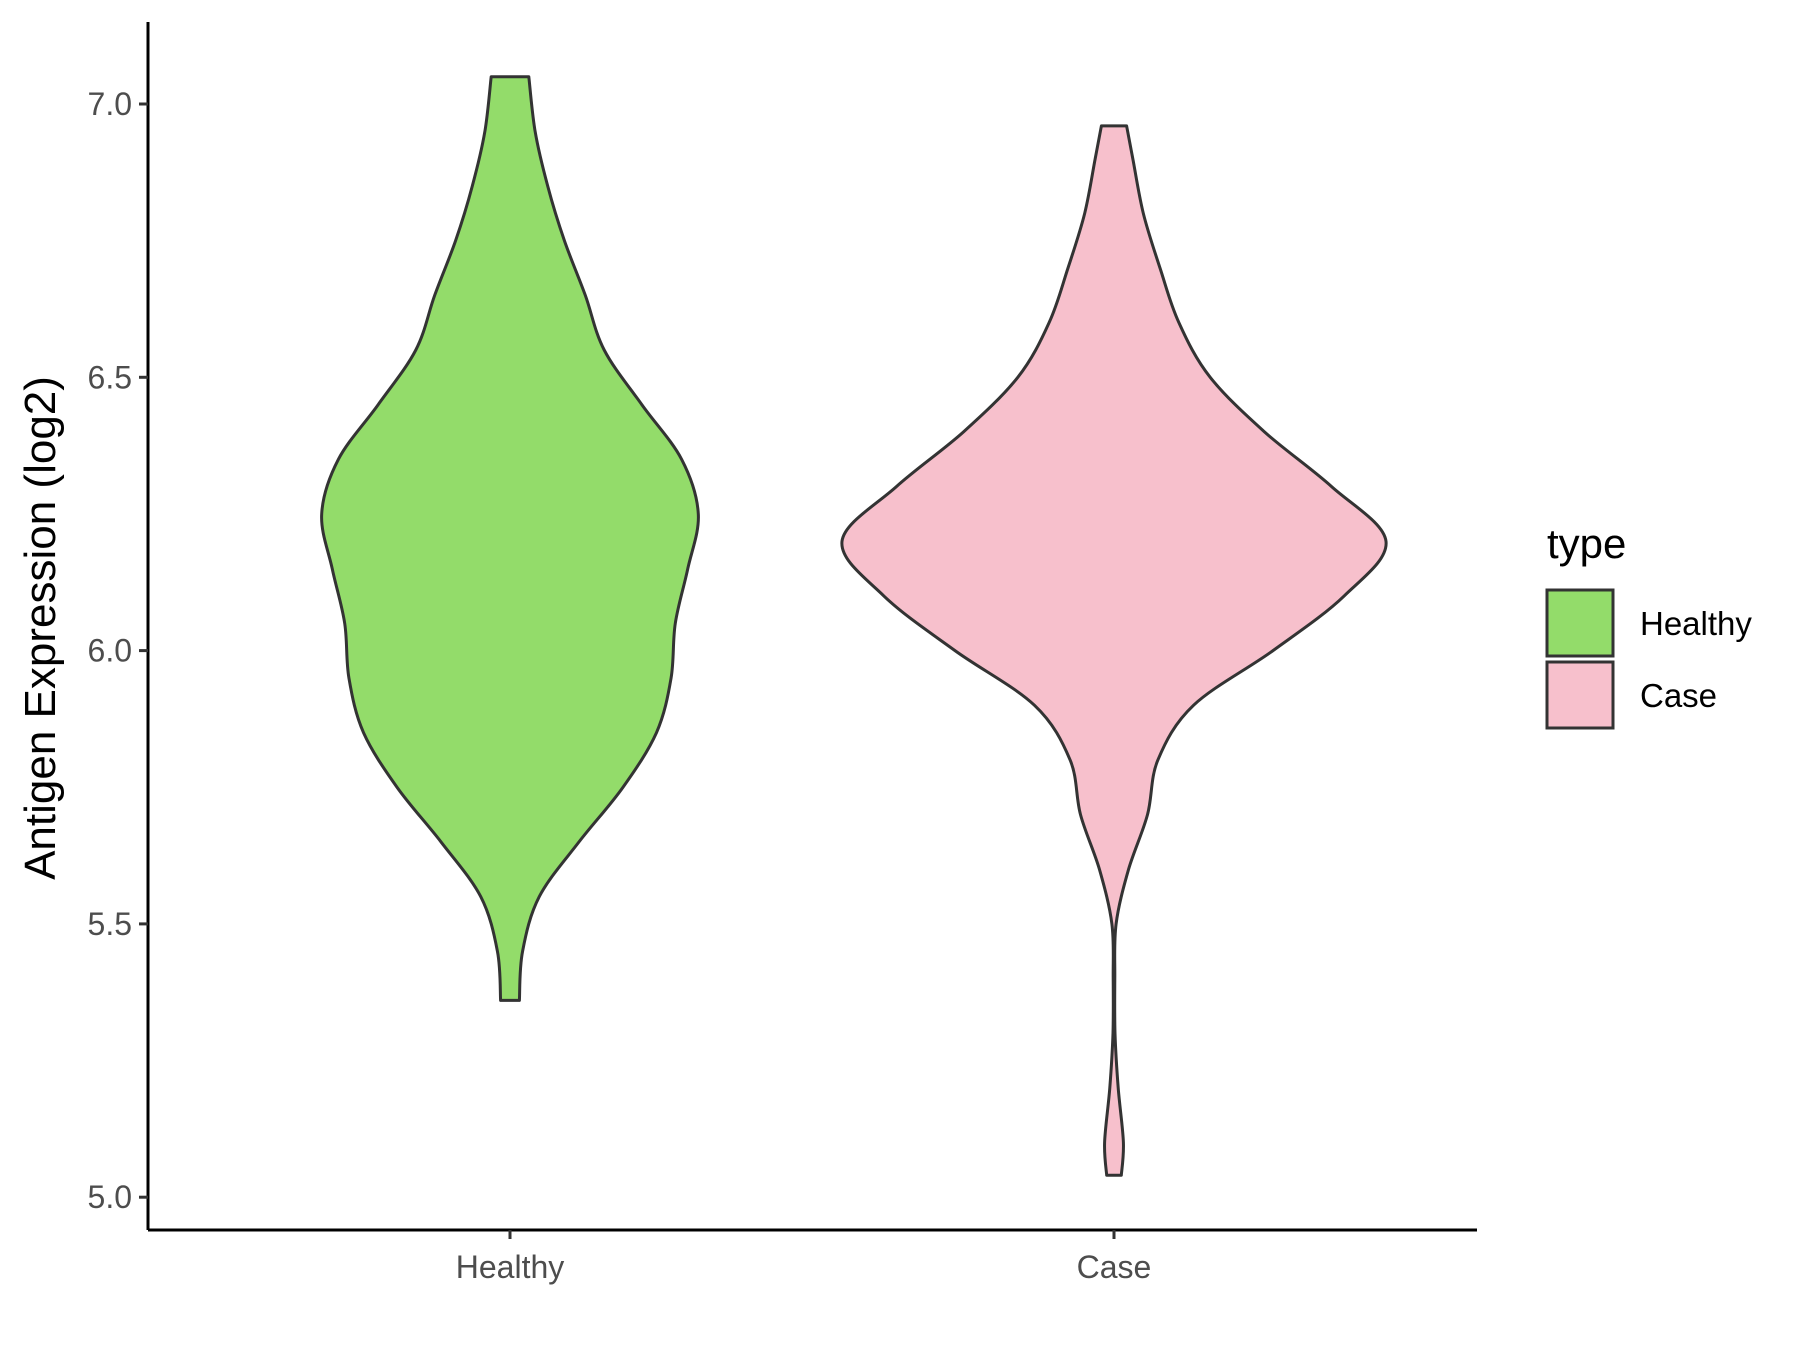 This screenshot has width=1800, height=1350. I want to click on legend: type Healthy Case, so click(1648, 625).